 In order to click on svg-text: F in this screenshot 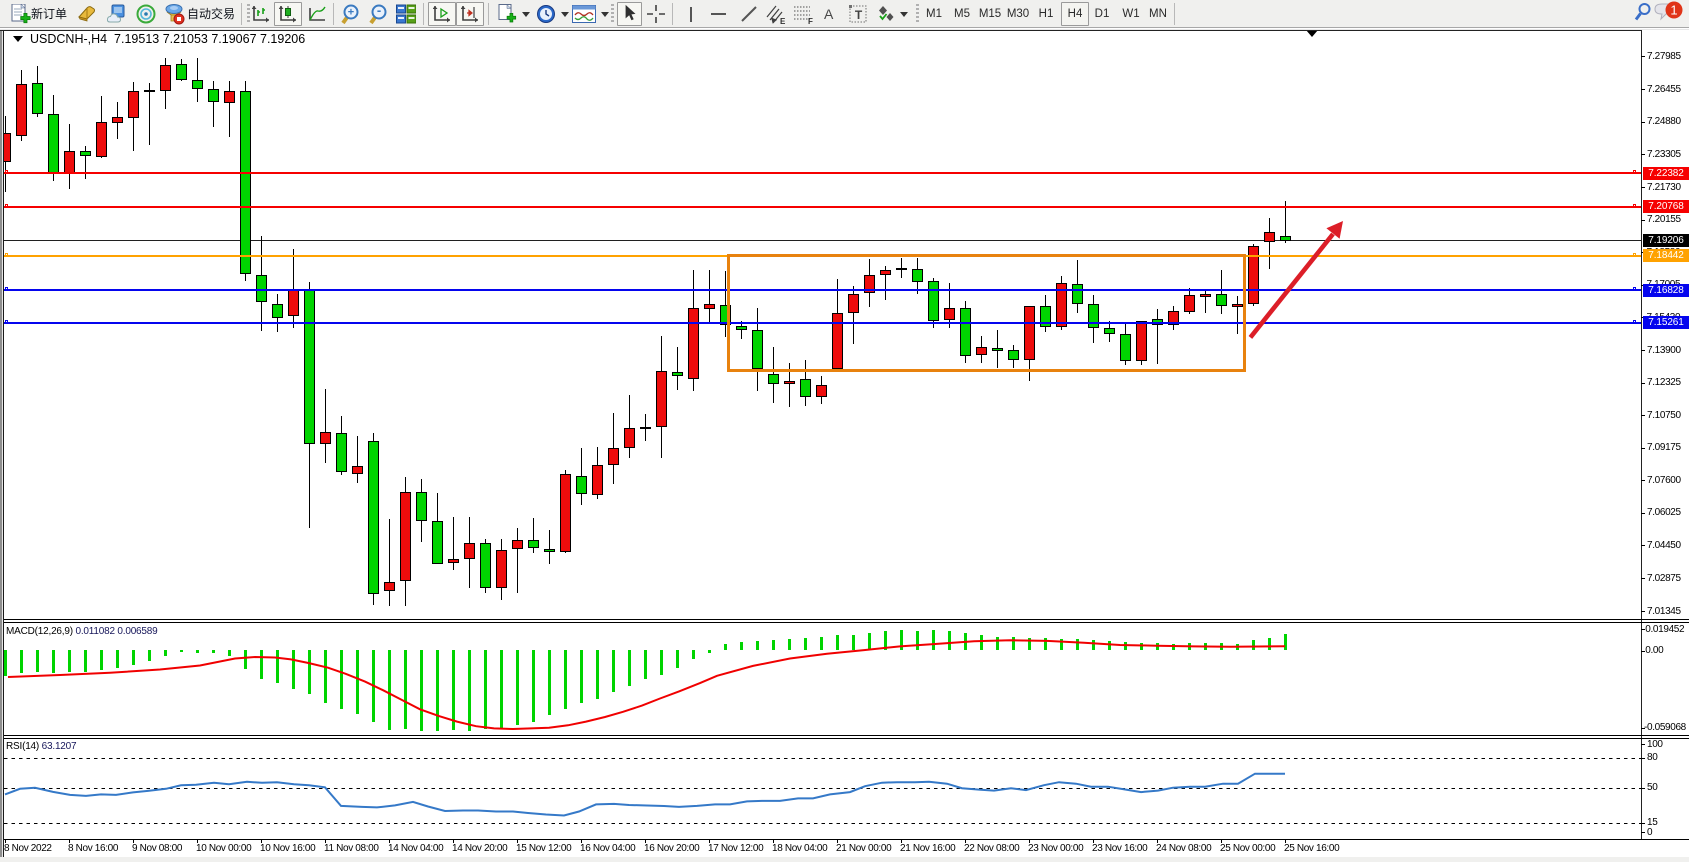, I will do `click(810, 21)`.